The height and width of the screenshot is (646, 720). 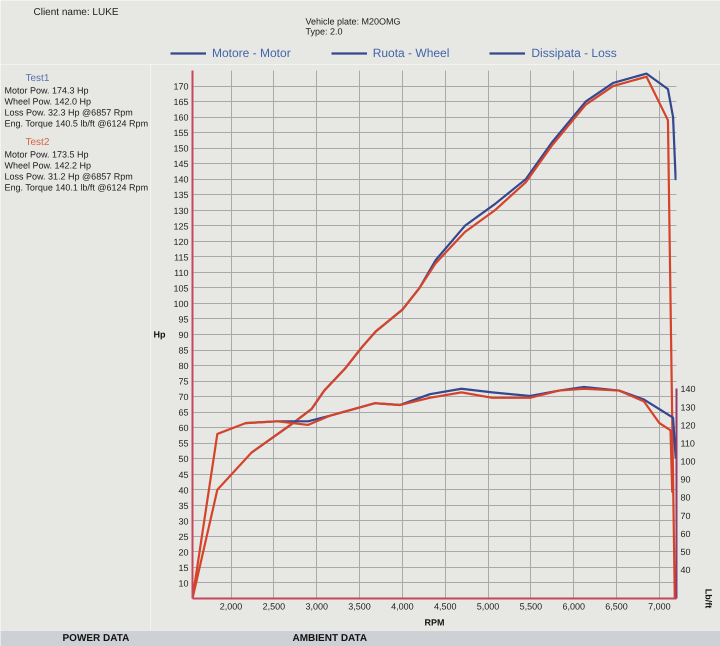 I want to click on y-tick-label: 45, so click(x=183, y=475).